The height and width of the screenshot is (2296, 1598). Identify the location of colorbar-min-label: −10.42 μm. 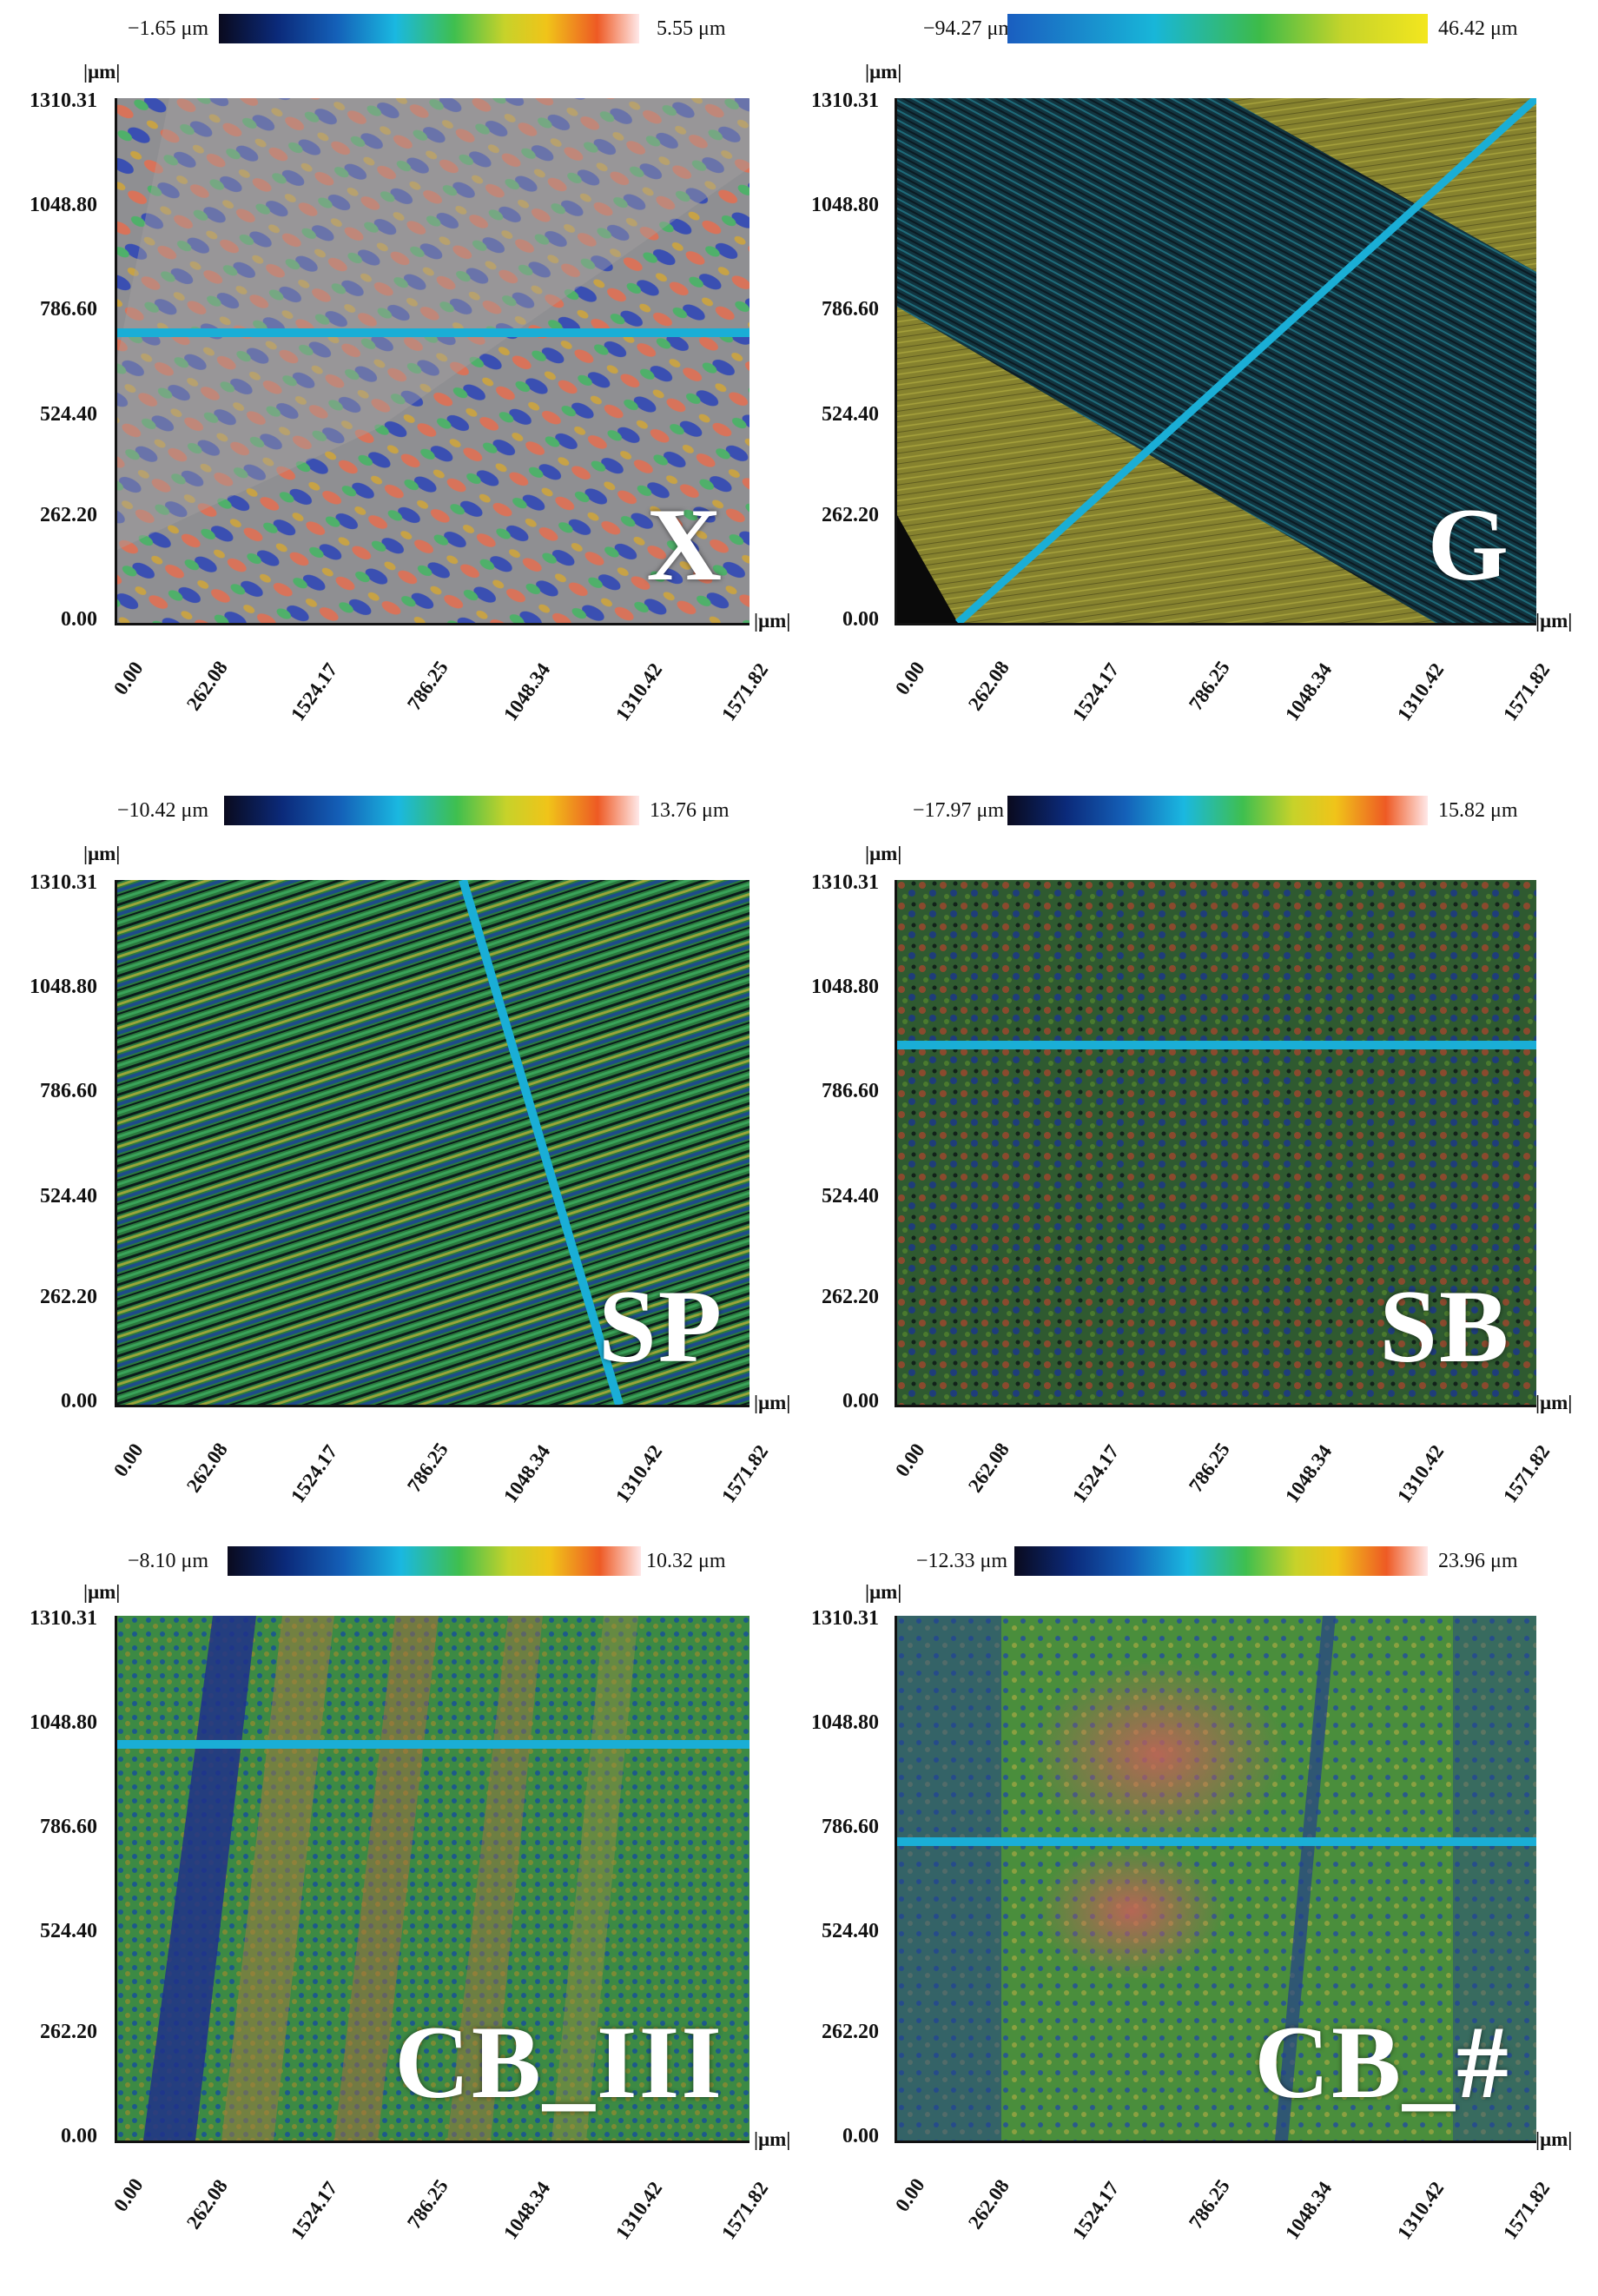
(162, 810).